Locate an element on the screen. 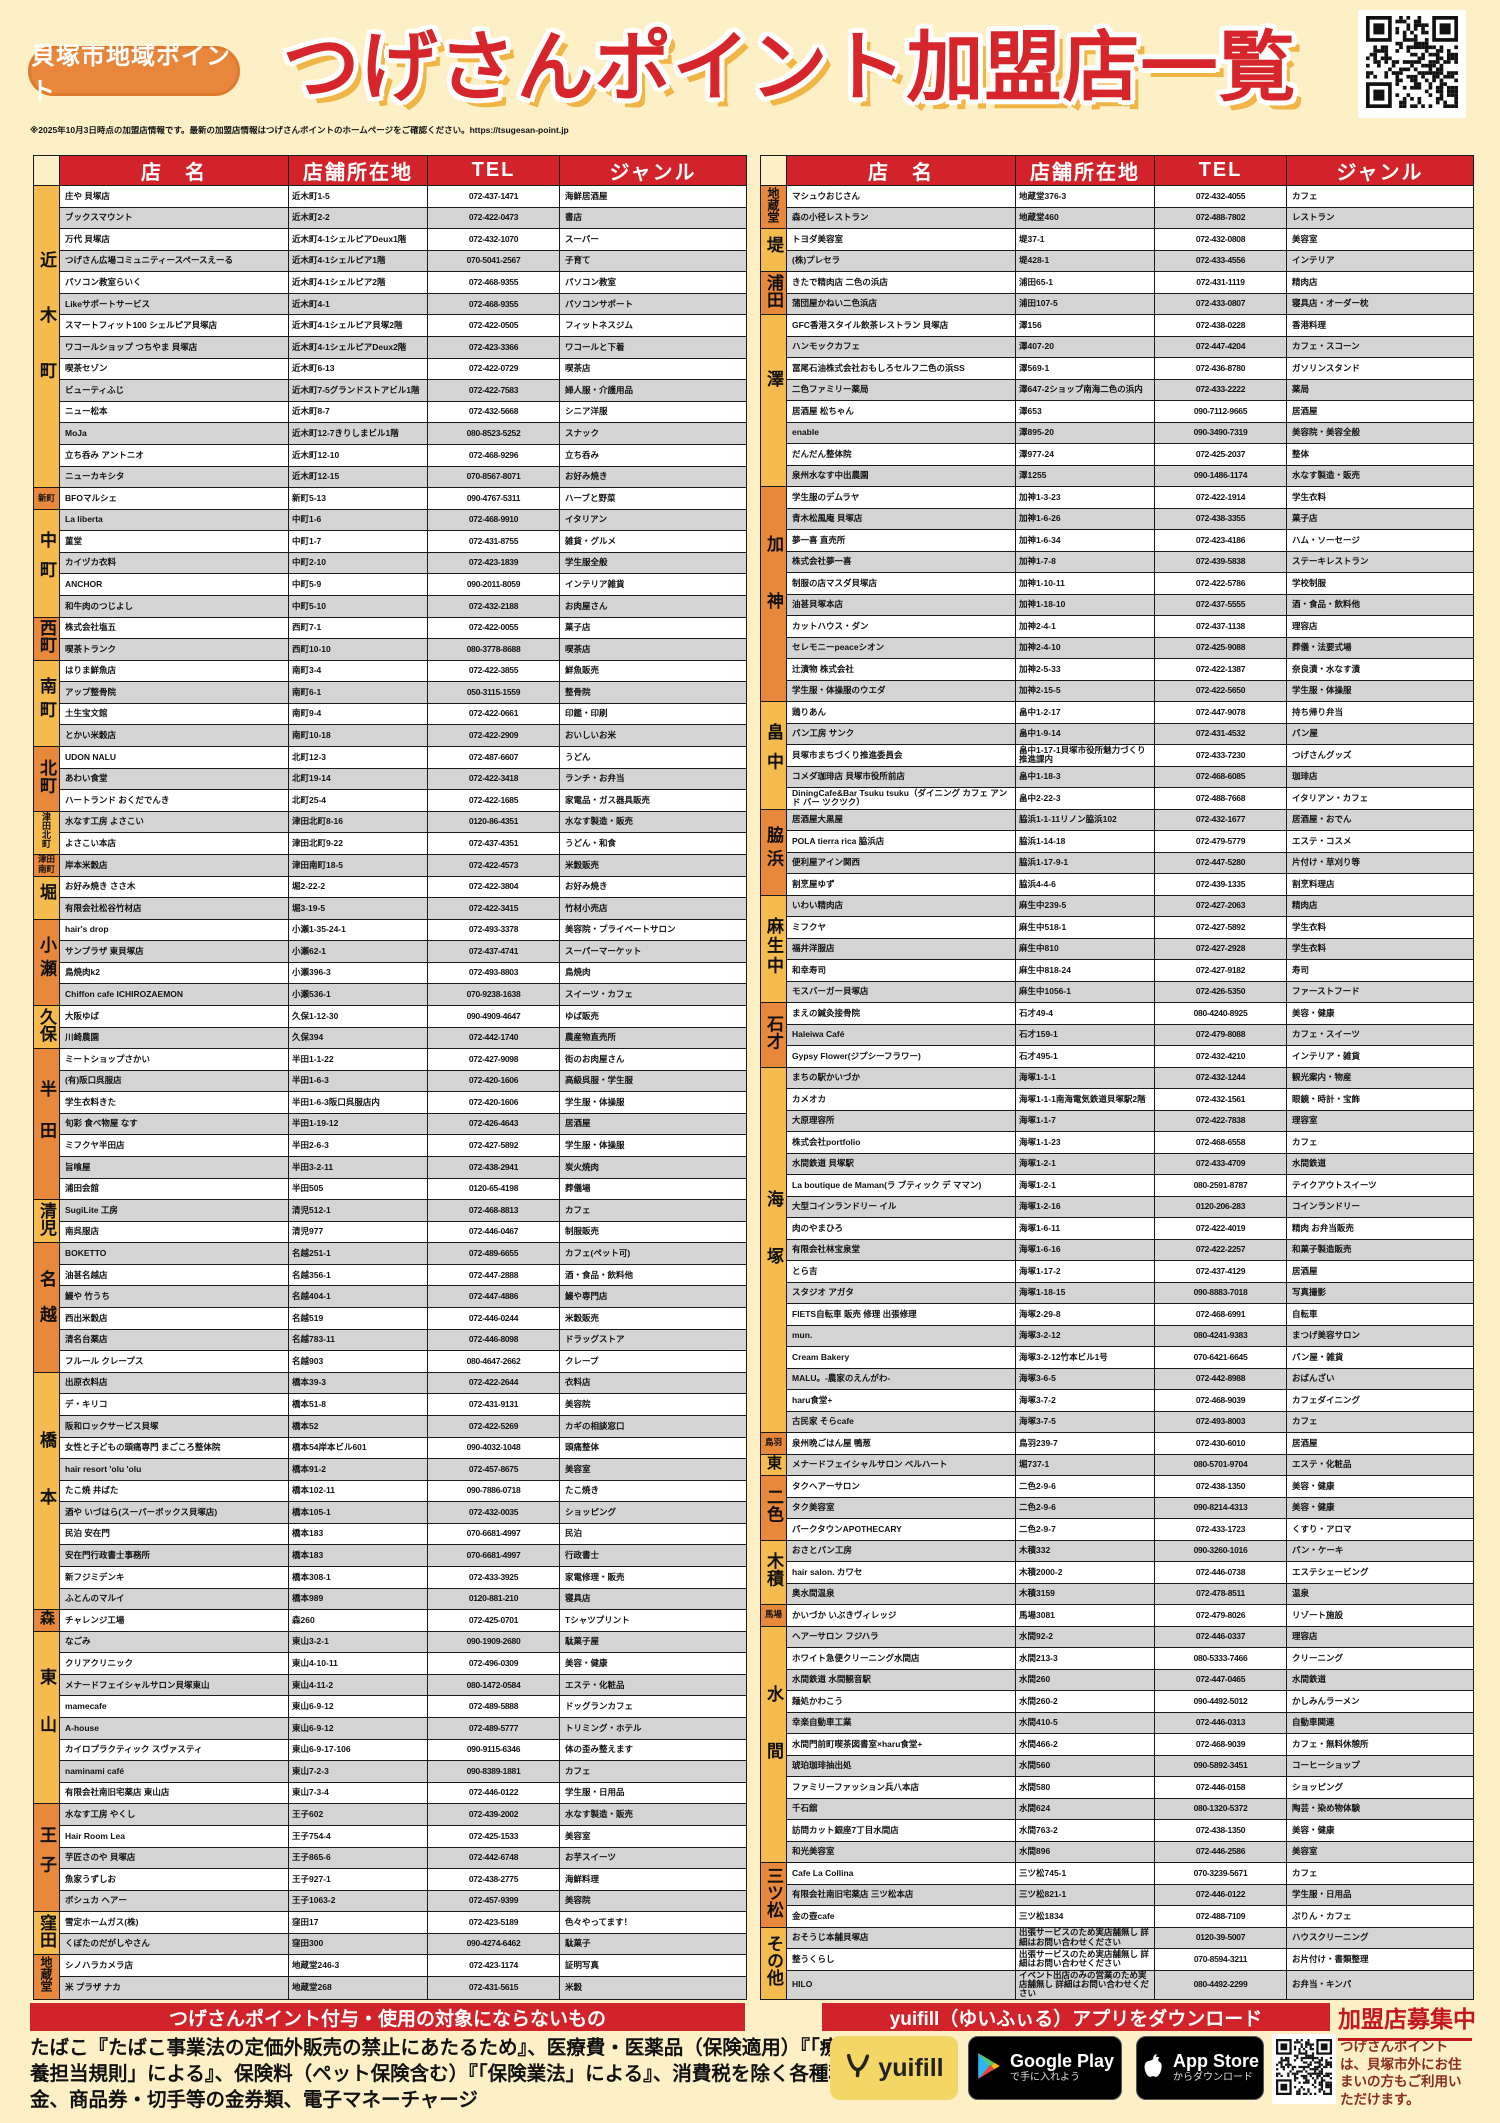 The width and height of the screenshot is (1500, 2123). store-tel-cell: 072-433-2222 is located at coordinates (1220, 389).